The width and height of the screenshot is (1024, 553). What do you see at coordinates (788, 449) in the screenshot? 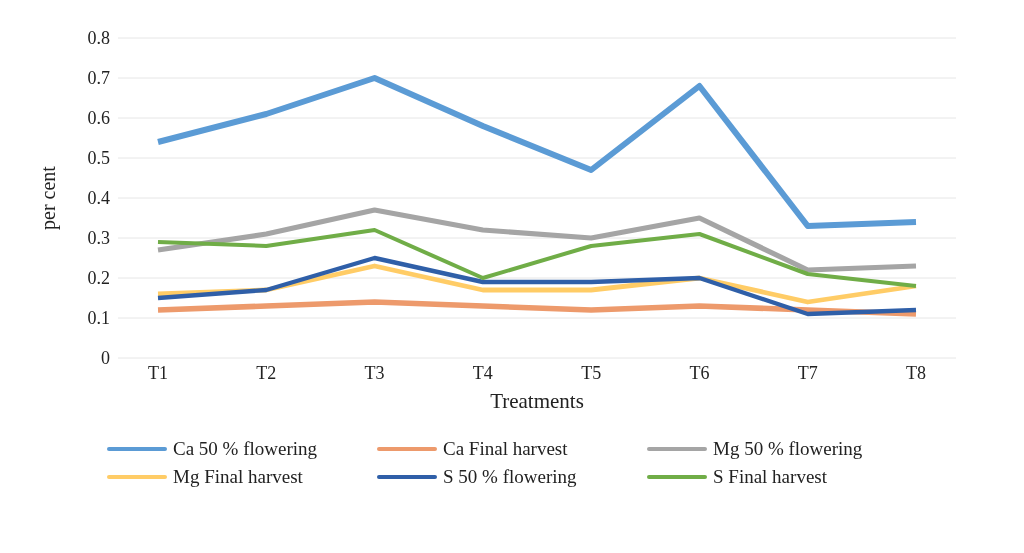
I see `legend-label: Mg 50 % flowering` at bounding box center [788, 449].